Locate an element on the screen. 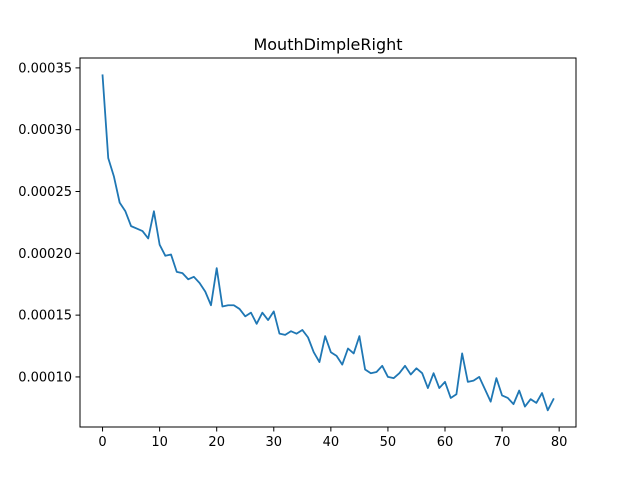 Image resolution: width=640 pixels, height=480 pixels. chart-title: MouthDimpleRight is located at coordinates (327, 44).